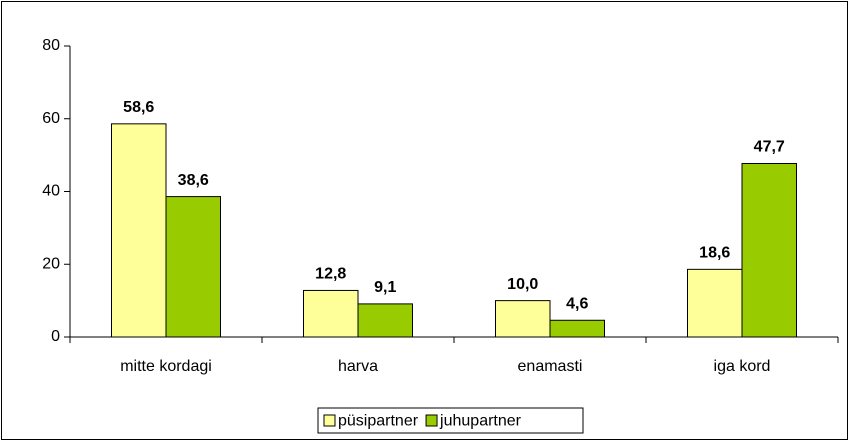 This screenshot has height=441, width=849. I want to click on data-label: 47,7, so click(769, 147).